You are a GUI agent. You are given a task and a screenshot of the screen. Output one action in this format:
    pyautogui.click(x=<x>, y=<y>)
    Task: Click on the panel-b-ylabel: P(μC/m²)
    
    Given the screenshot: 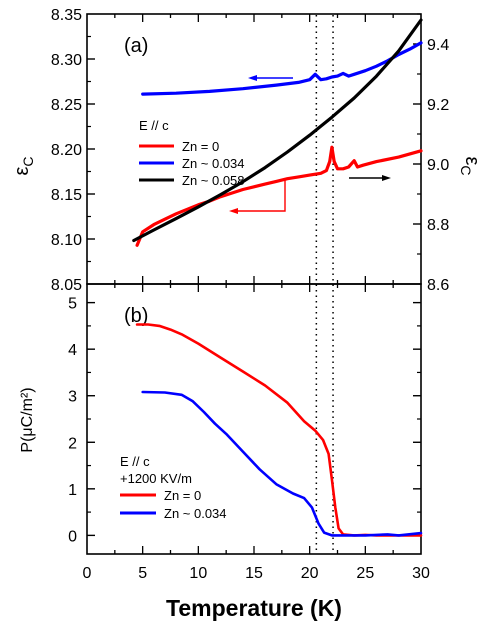 What is the action you would take?
    pyautogui.click(x=27, y=419)
    